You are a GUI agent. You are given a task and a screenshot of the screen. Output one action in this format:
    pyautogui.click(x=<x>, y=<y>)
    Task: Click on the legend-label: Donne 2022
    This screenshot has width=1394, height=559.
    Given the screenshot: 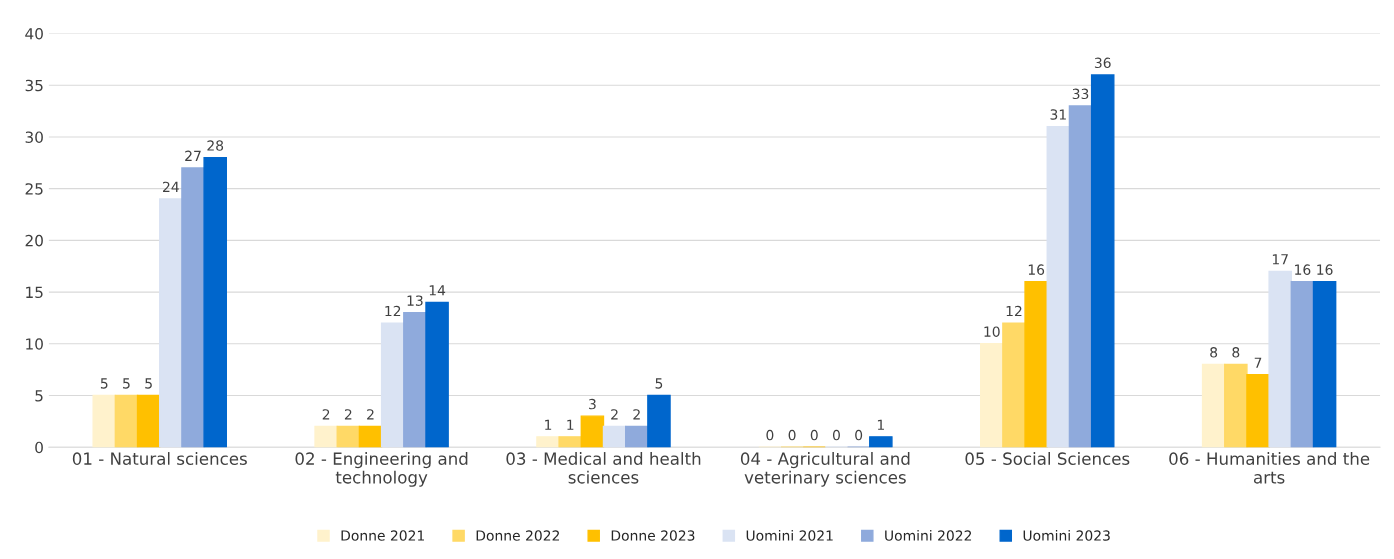 What is the action you would take?
    pyautogui.click(x=517, y=535)
    